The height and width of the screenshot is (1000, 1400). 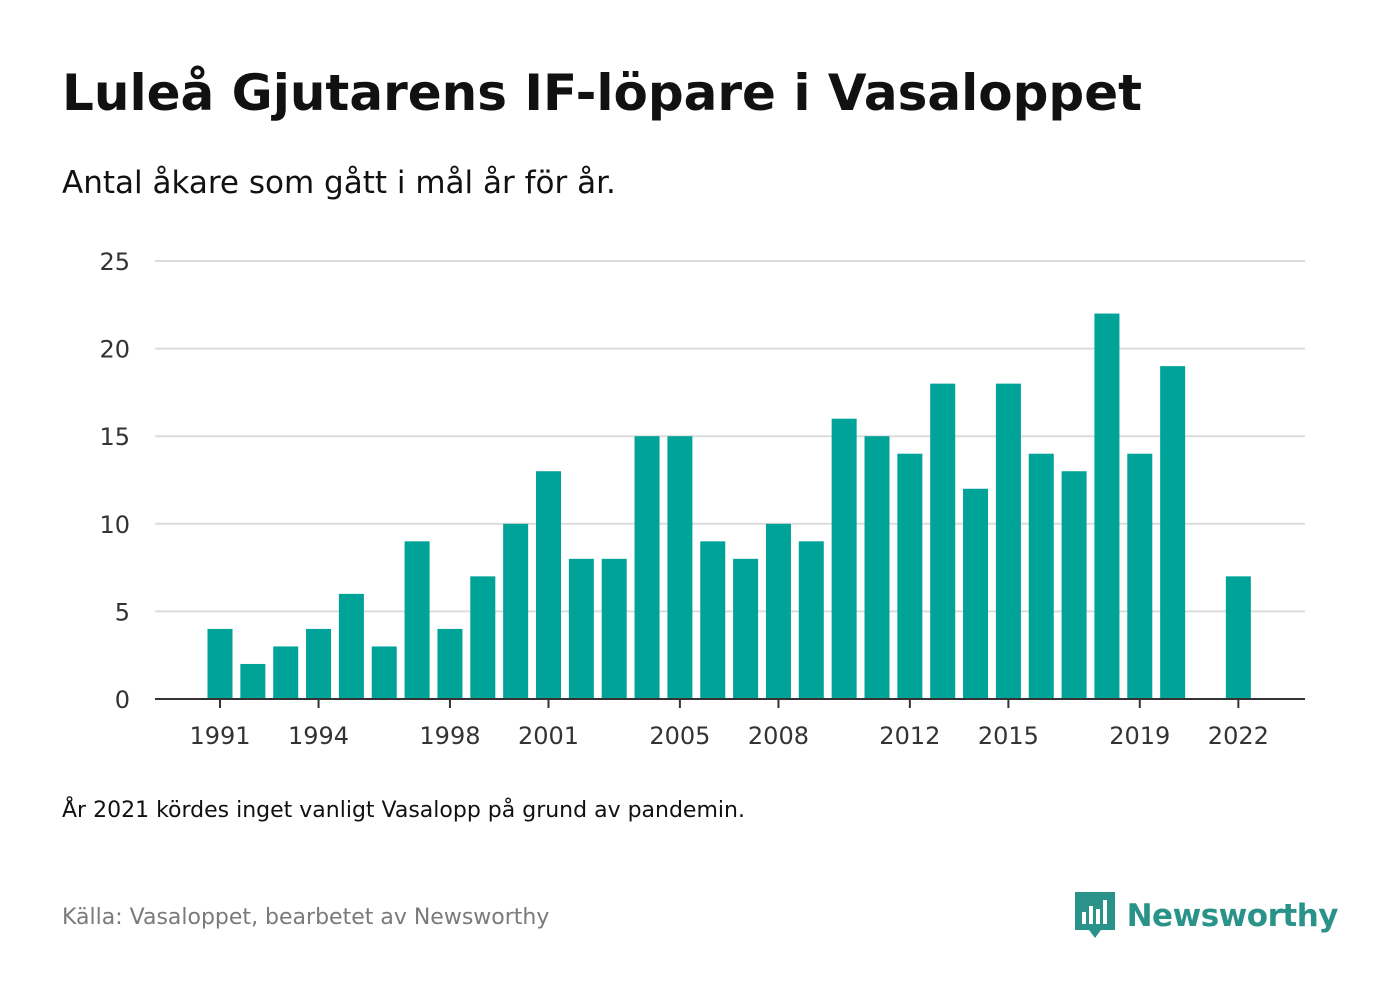 What do you see at coordinates (122, 612) in the screenshot?
I see `y-tick-label: 5` at bounding box center [122, 612].